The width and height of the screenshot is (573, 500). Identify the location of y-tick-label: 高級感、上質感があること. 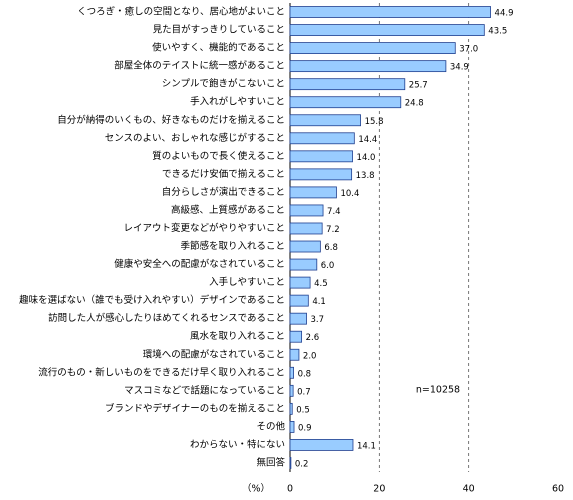
(228, 210).